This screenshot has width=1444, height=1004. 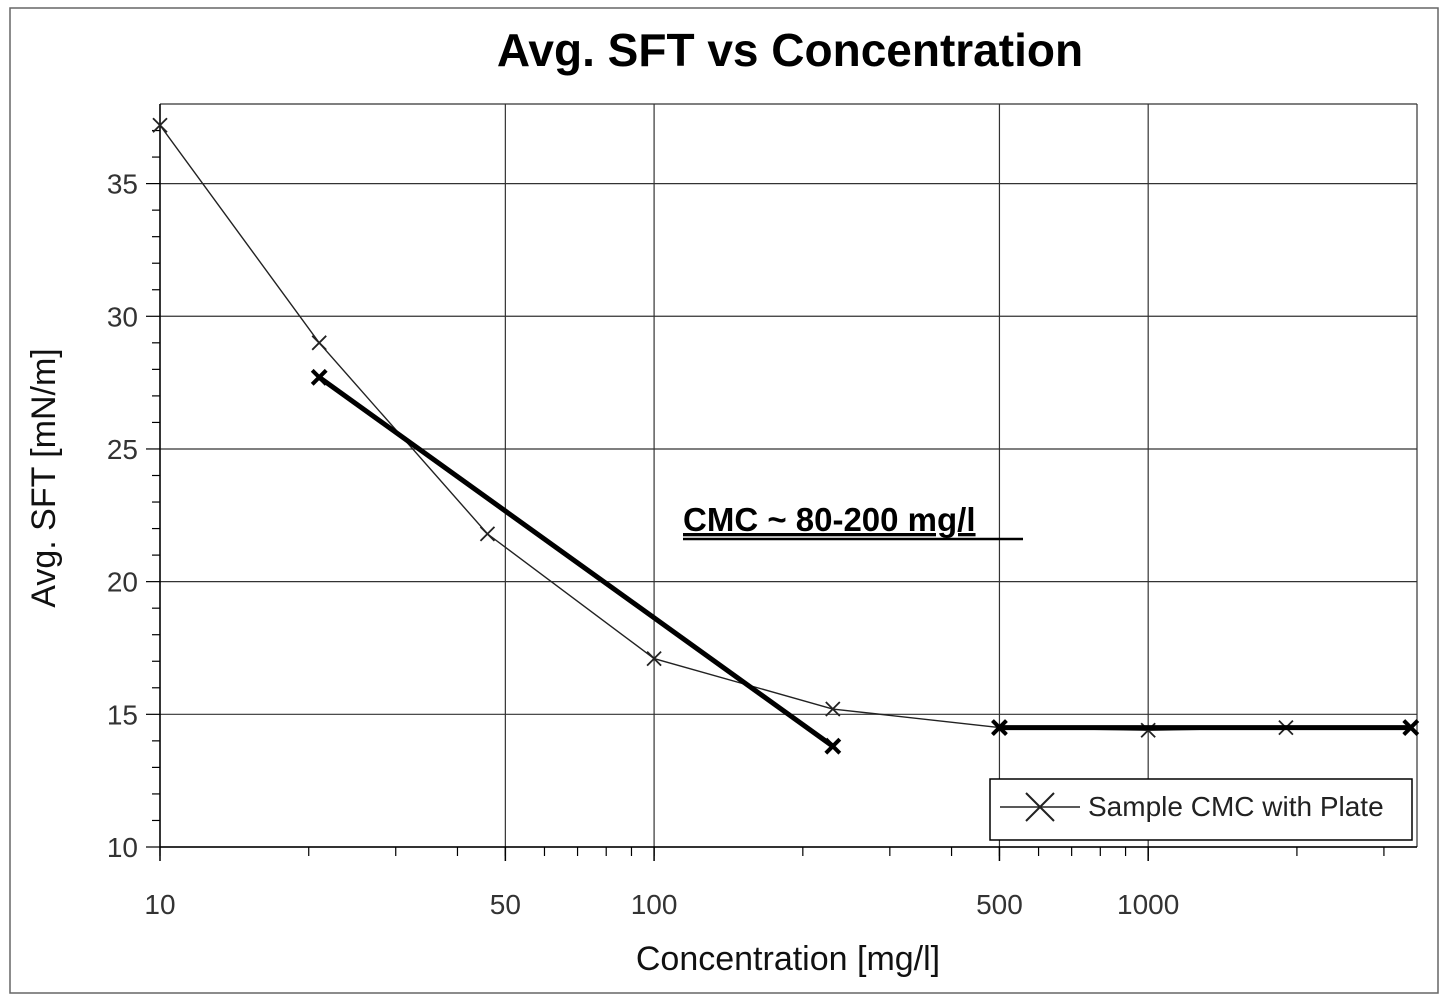 What do you see at coordinates (505, 904) in the screenshot?
I see `x-tick-label: 50` at bounding box center [505, 904].